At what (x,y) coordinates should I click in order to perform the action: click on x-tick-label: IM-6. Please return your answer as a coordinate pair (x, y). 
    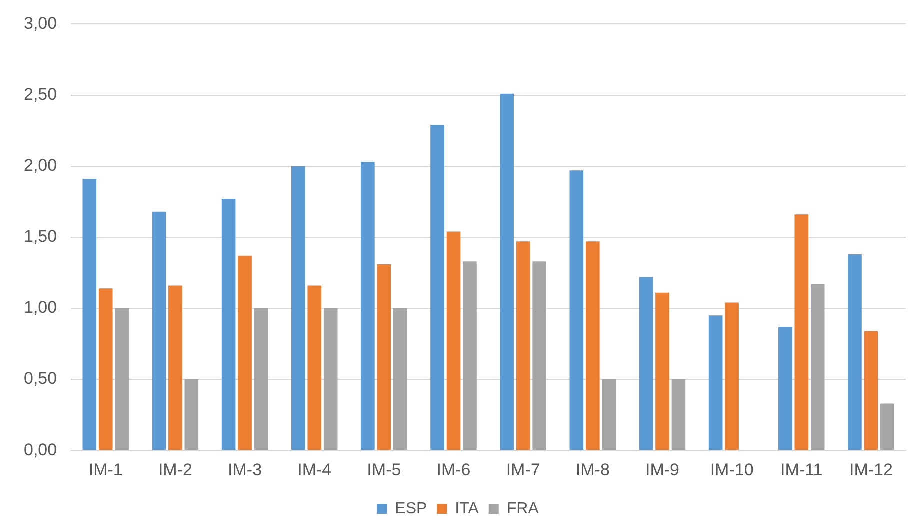
    Looking at the image, I should click on (453, 470).